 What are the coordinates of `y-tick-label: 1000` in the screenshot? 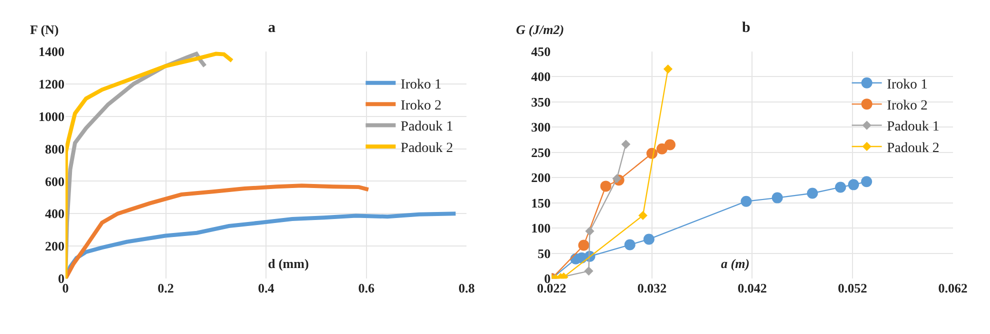 It's located at (51, 116).